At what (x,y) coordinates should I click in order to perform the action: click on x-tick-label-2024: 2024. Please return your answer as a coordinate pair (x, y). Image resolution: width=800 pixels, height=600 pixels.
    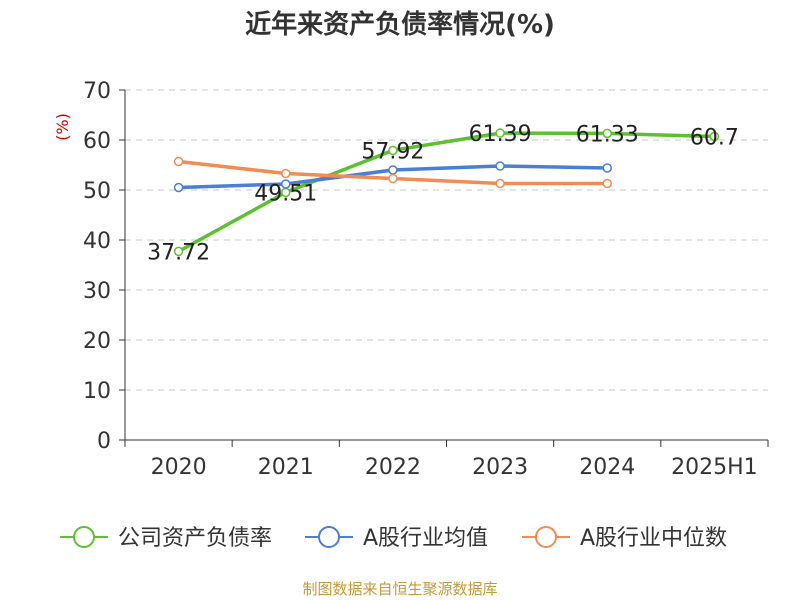
    Looking at the image, I should click on (607, 467).